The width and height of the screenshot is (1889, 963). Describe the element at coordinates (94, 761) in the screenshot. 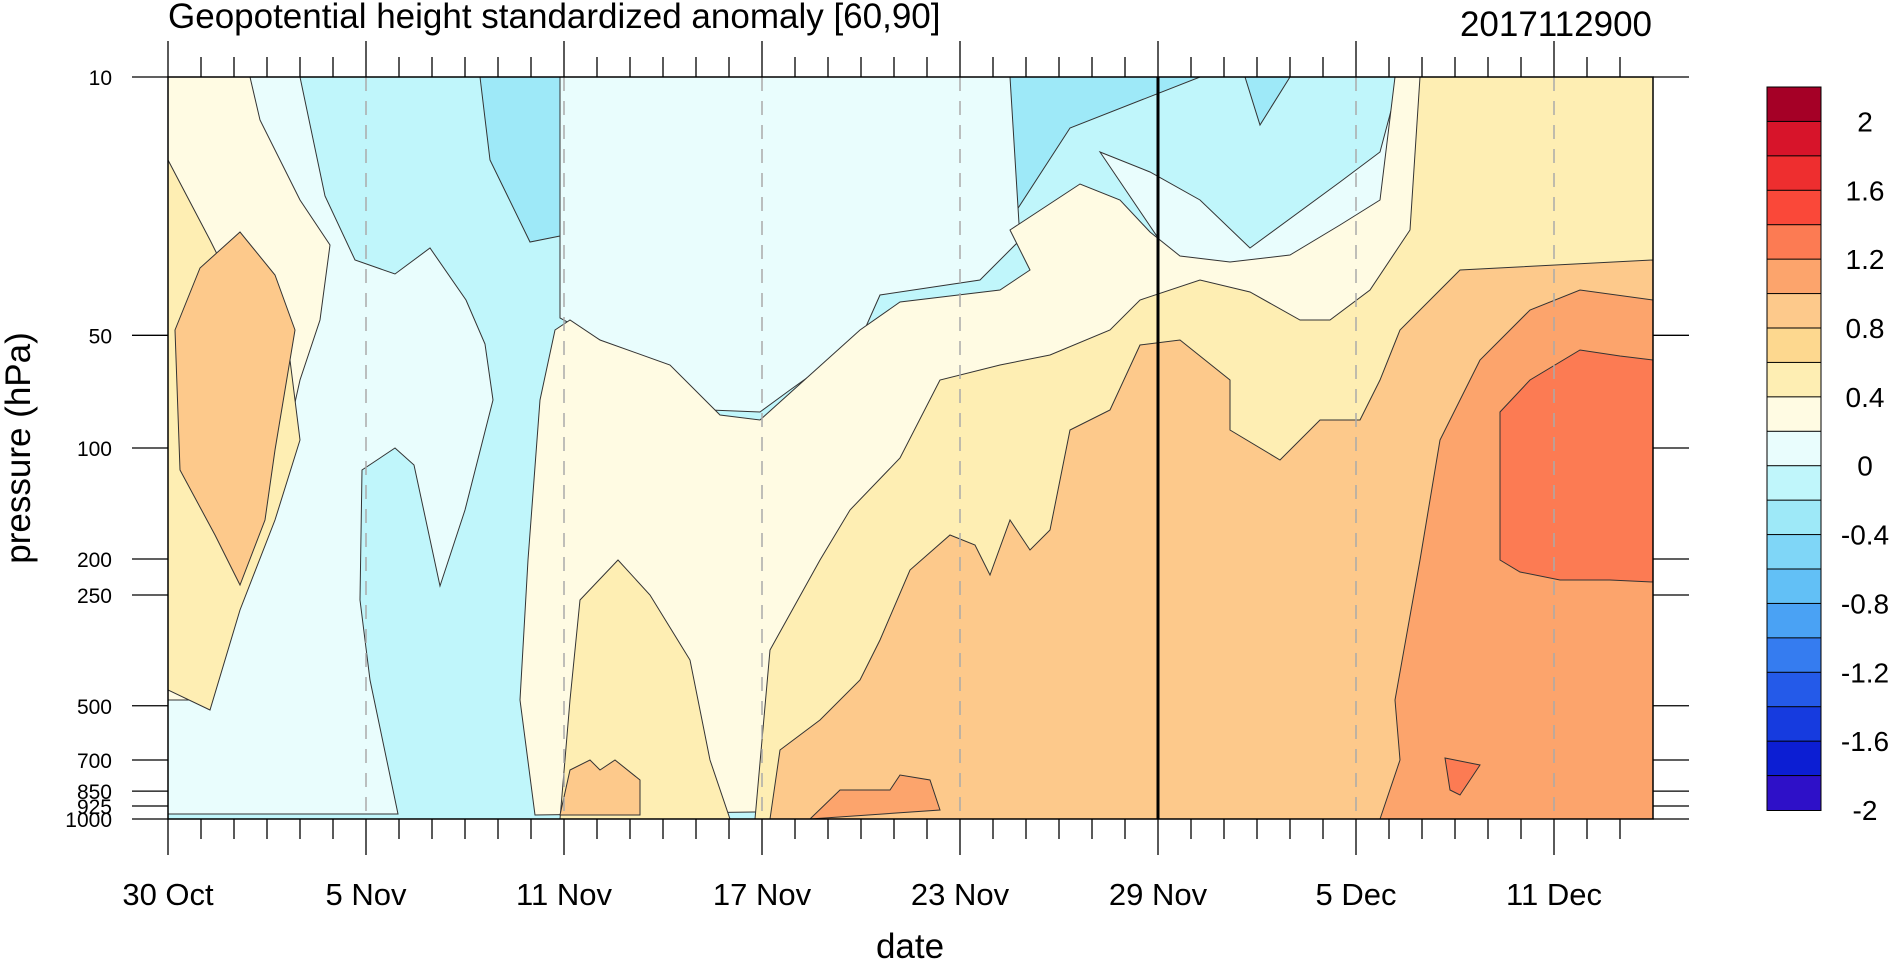

I see `y-tick-label: 700` at that location.